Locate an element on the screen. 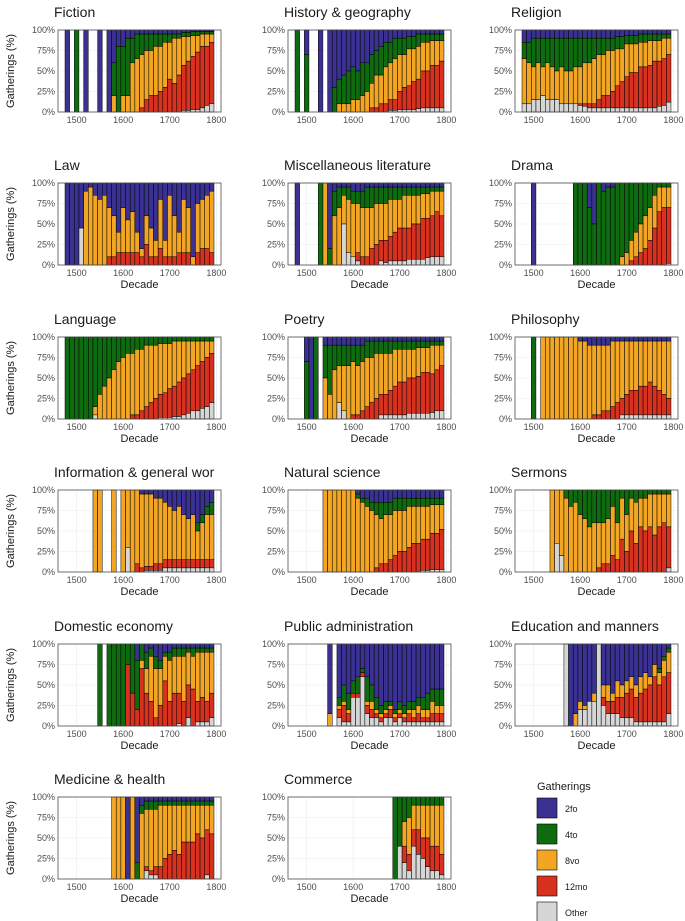  x-axis-title: Decade is located at coordinates (140, 746).